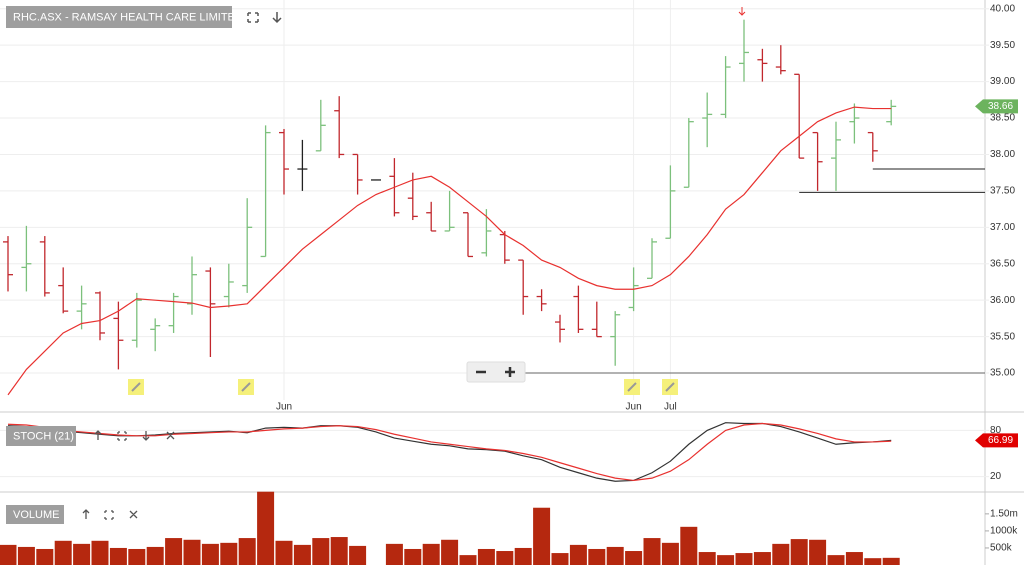  I want to click on y-tick-label: 39.50, so click(1002, 45).